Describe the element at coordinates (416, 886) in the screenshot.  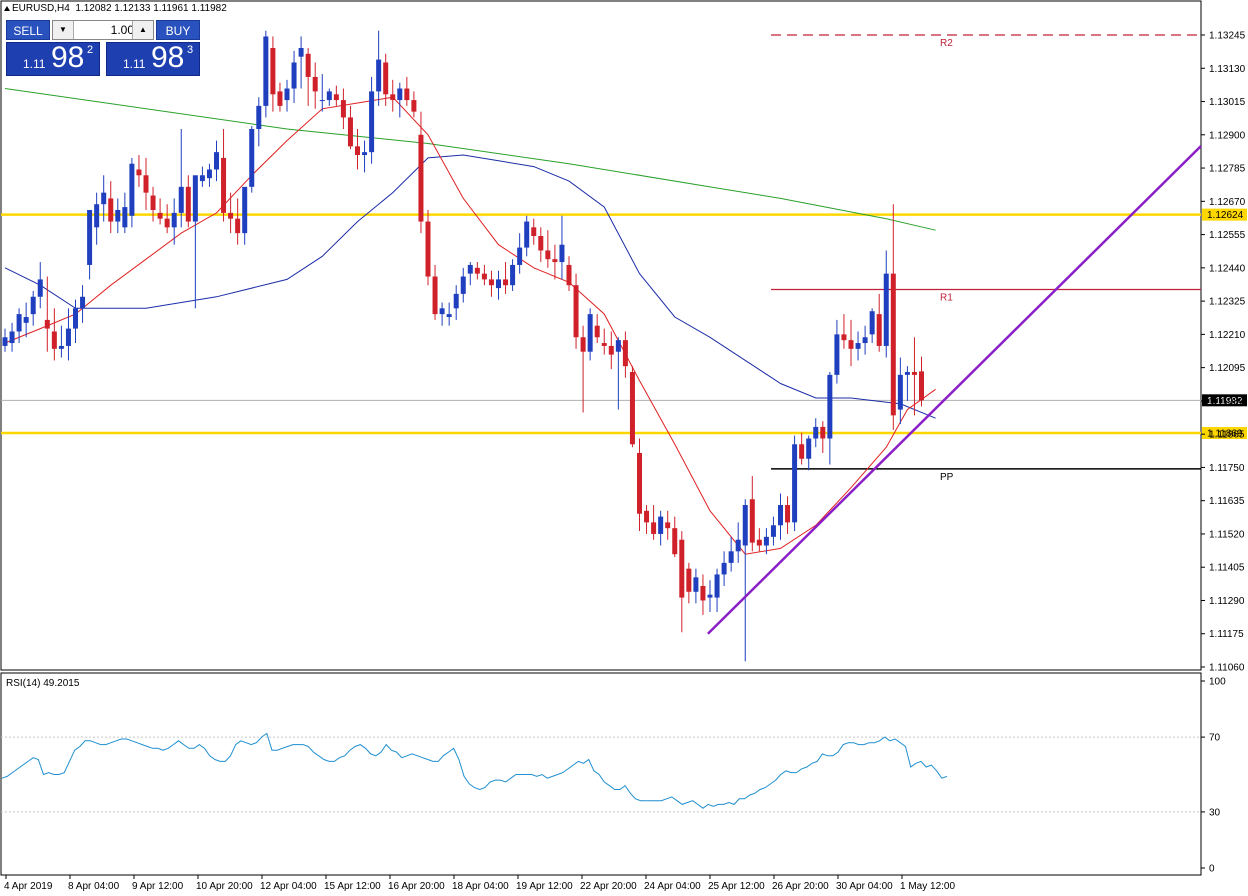
I see `x-tick-label: 16 Apr 20:00` at that location.